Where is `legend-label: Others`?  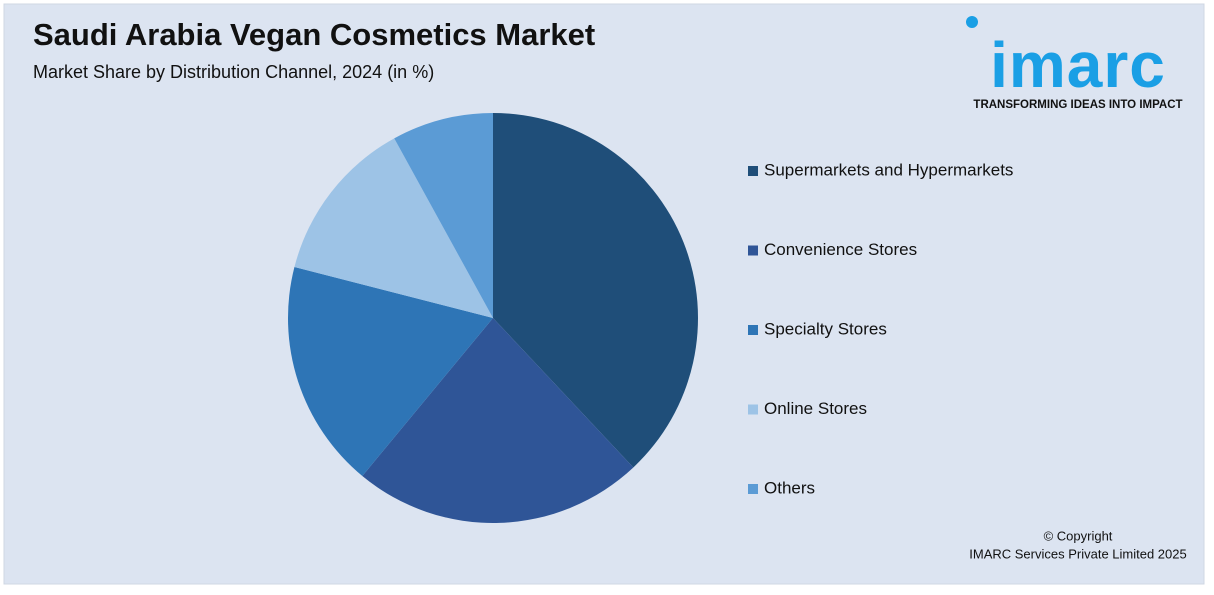 legend-label: Others is located at coordinates (789, 487).